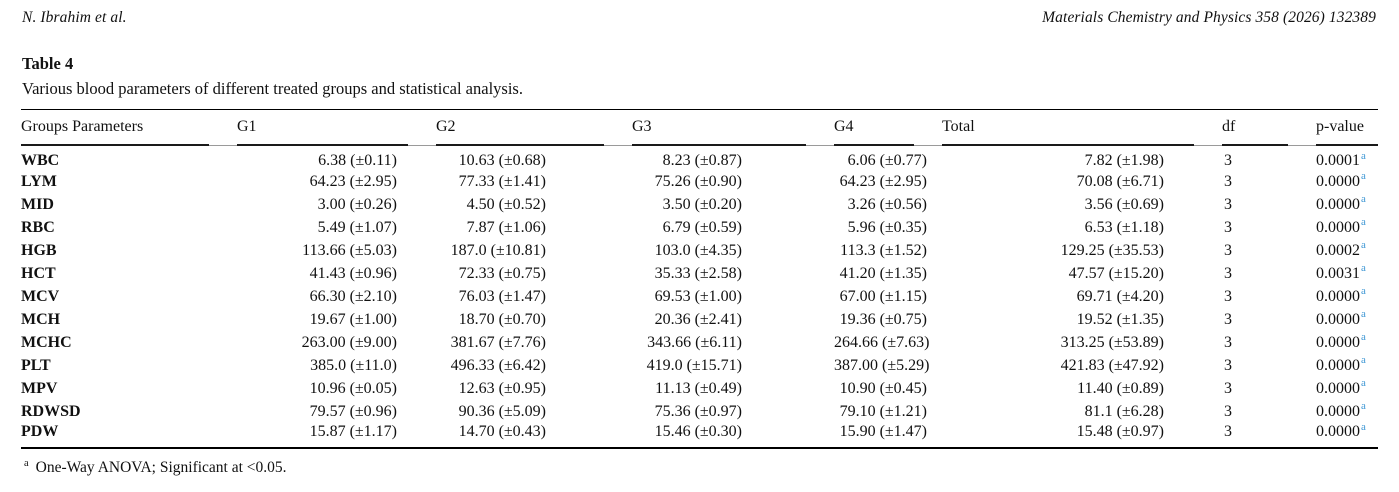 The image size is (1399, 492). I want to click on mchc-g4-value: 264.66 (±7.63), so click(882, 342).